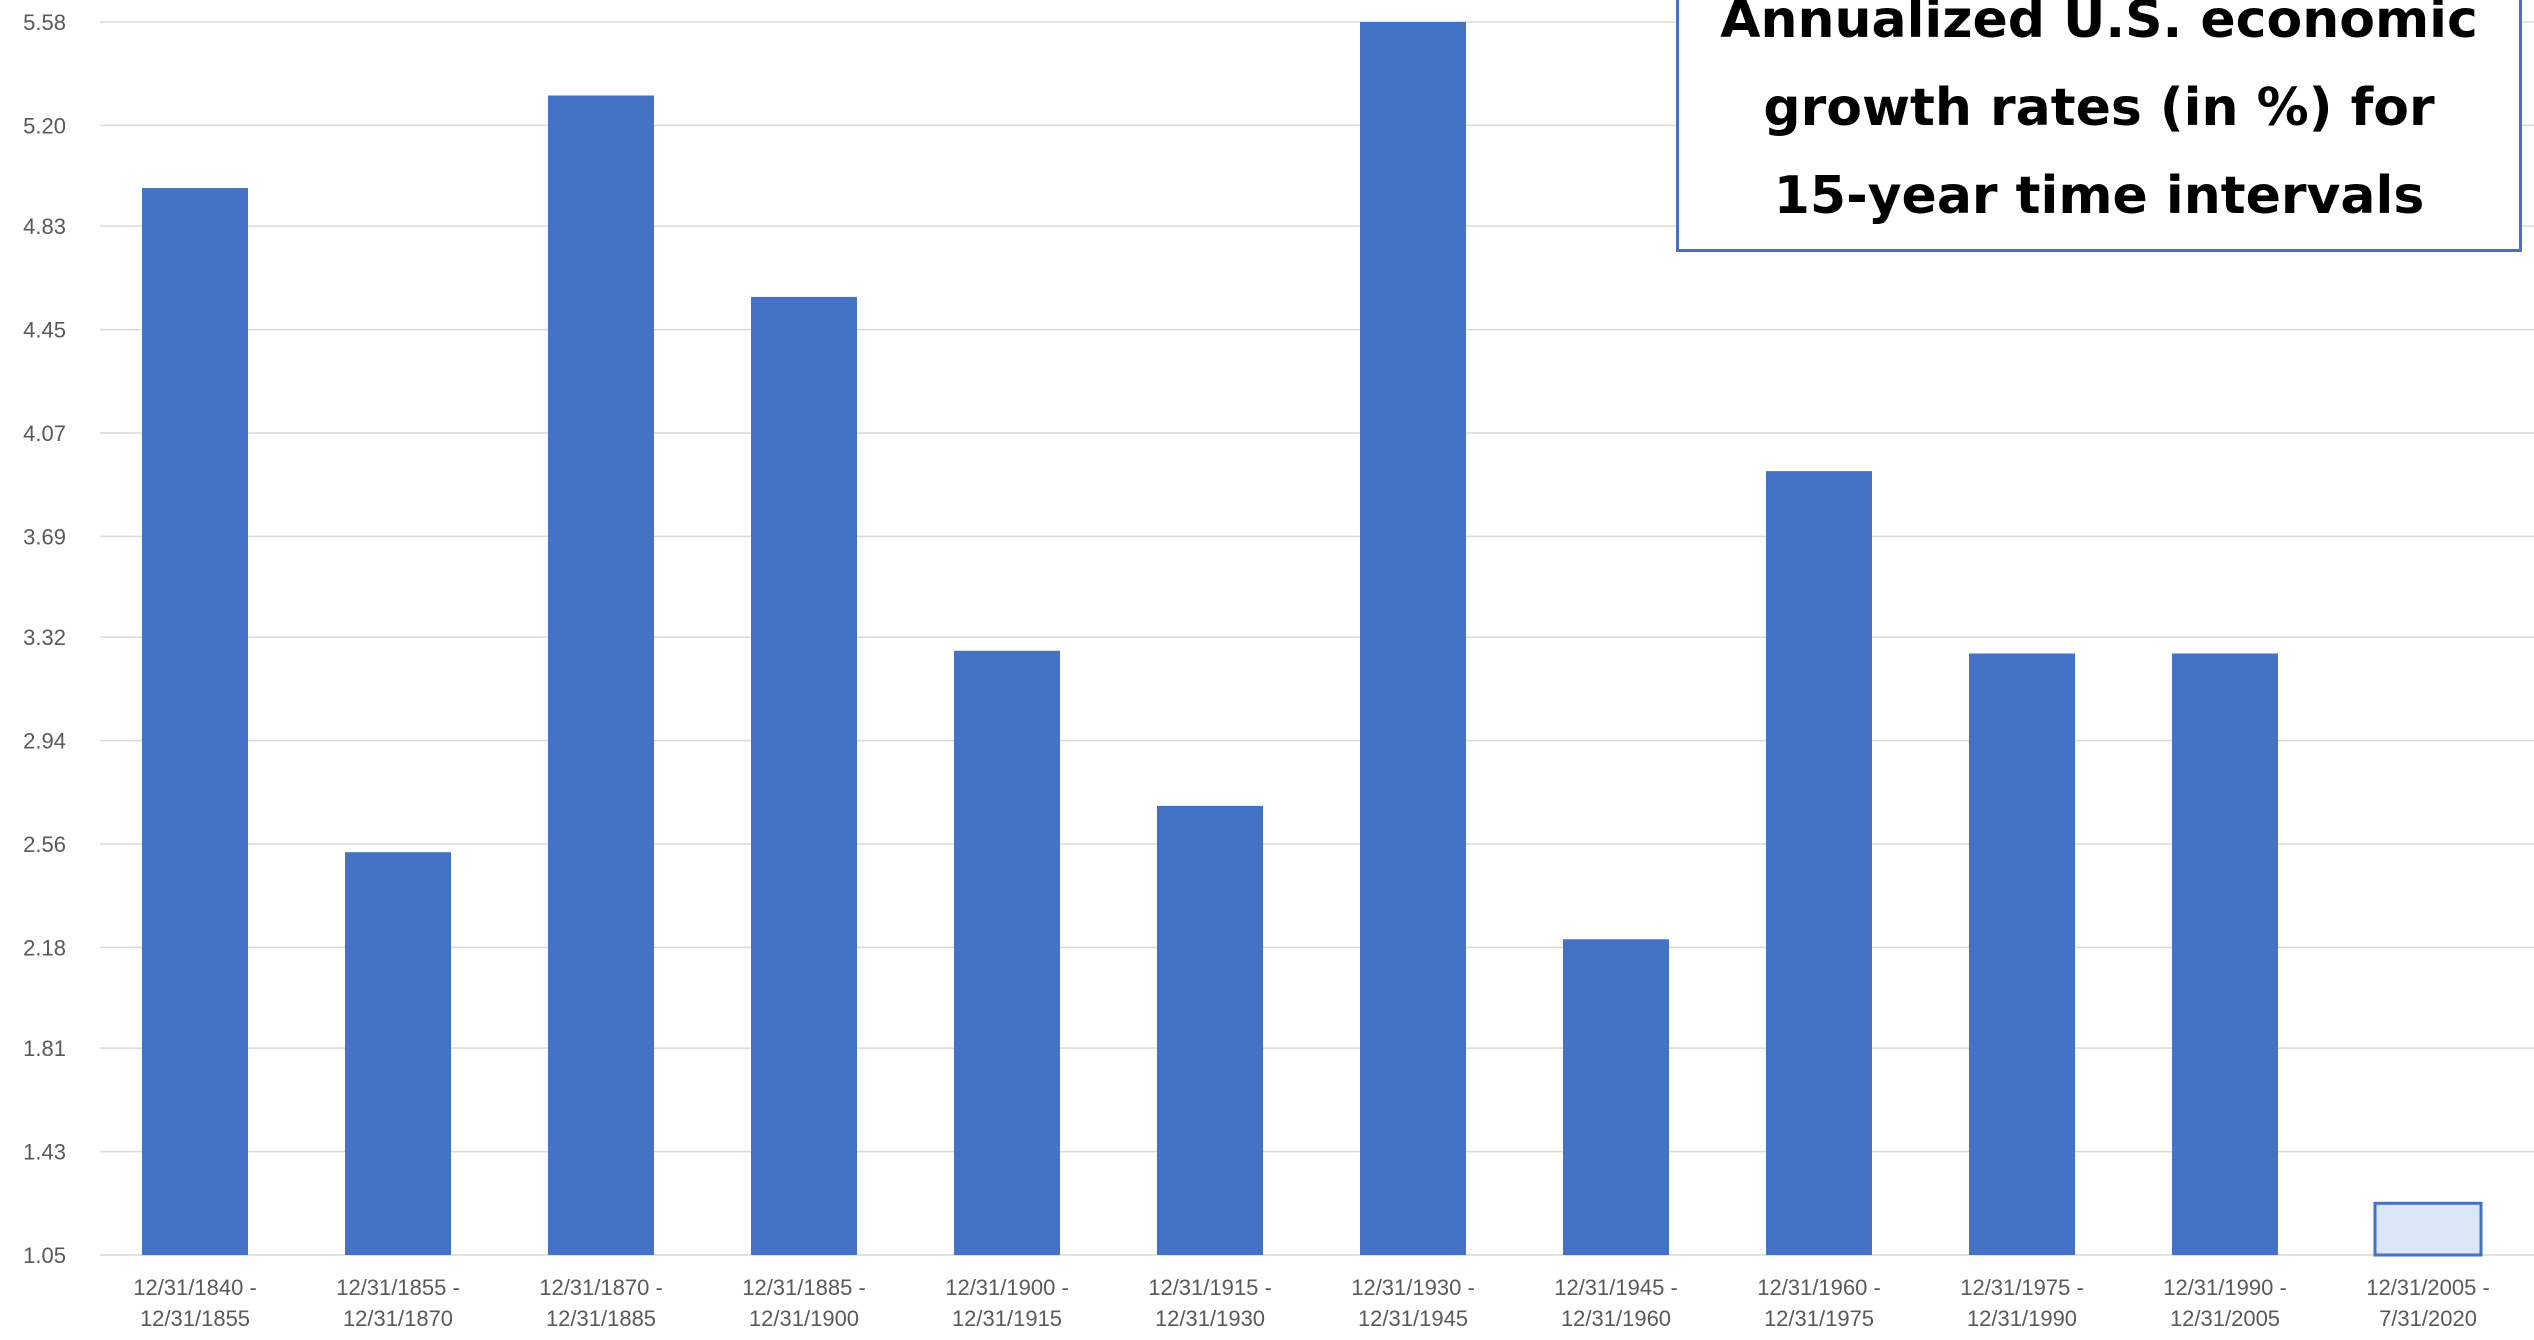 The width and height of the screenshot is (2534, 1340). Describe the element at coordinates (601, 1287) in the screenshot. I see `x-category-label: 12/31/1870 -` at that location.